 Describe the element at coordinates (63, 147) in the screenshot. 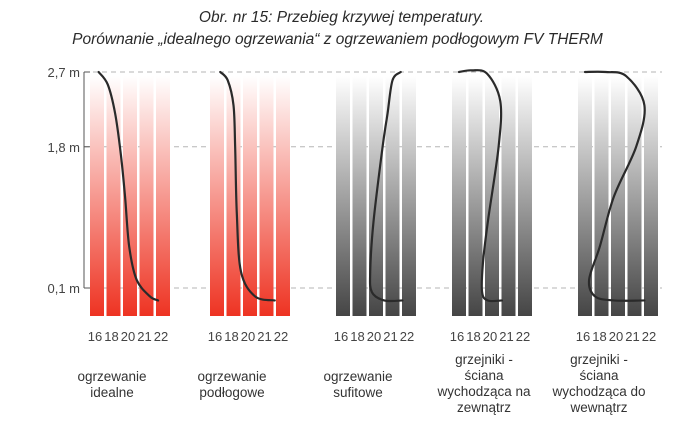

I see `y-tick-label: 1,8 m` at that location.